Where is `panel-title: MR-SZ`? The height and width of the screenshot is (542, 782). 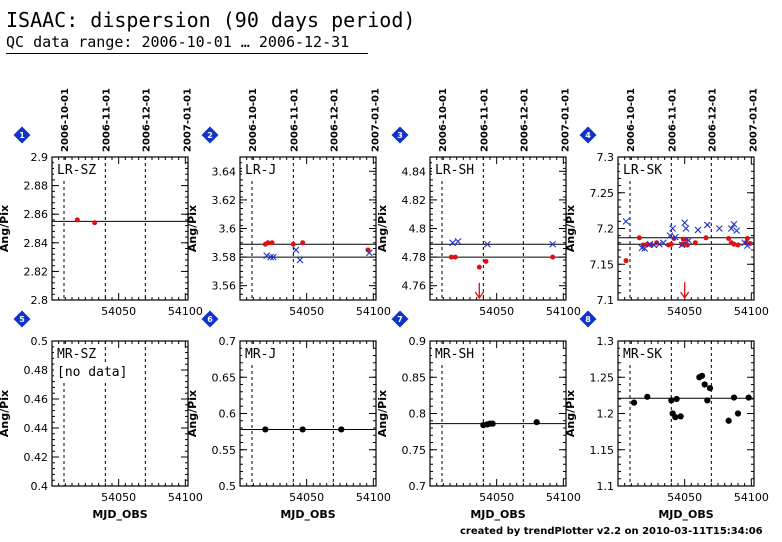 panel-title: MR-SZ is located at coordinates (76, 354).